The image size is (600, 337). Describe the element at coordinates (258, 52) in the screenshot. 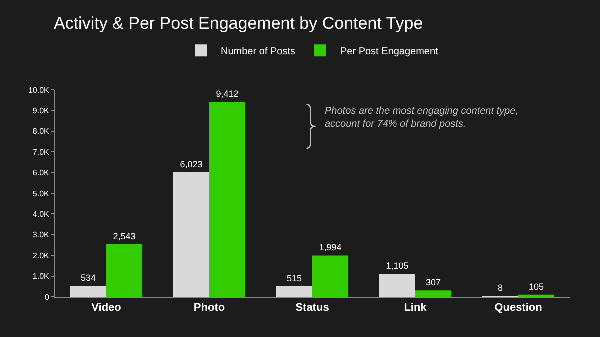

I see `legend-label: Number of Posts` at that location.